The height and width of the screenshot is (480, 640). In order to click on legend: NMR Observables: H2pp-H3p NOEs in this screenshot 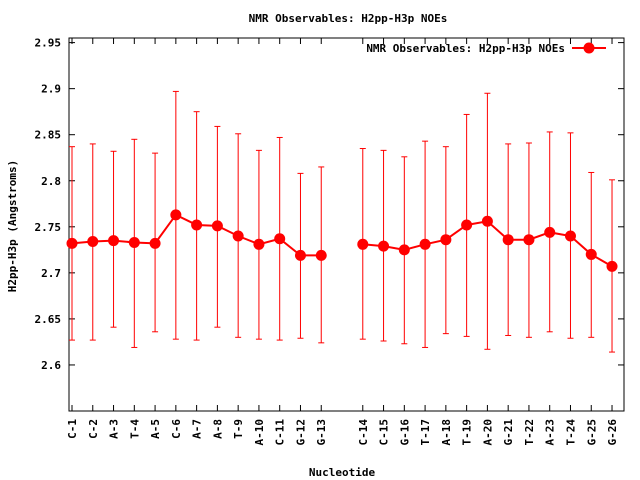, I will do `click(486, 48)`.